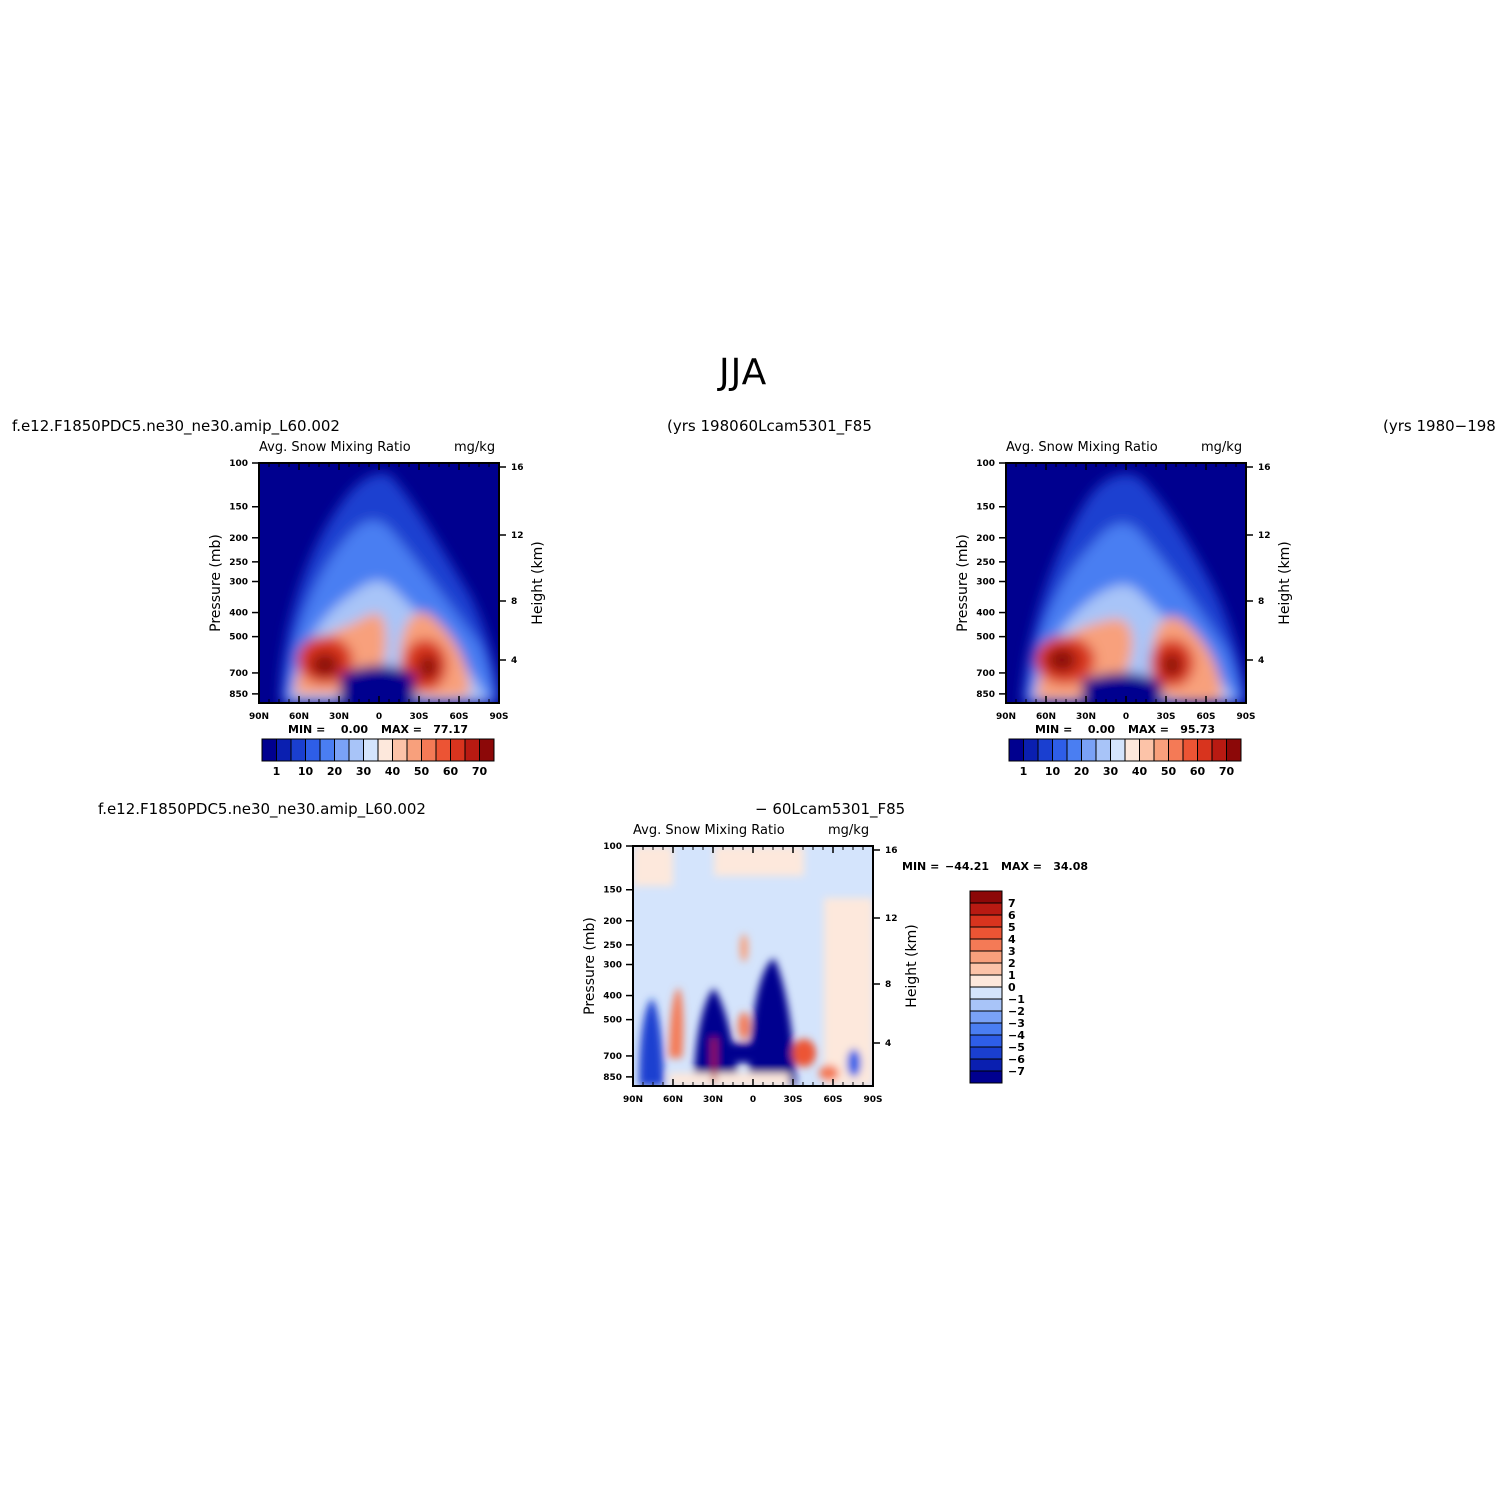 The width and height of the screenshot is (1506, 1509). Describe the element at coordinates (475, 447) in the screenshot. I see `plot1-units: mg/kg` at that location.